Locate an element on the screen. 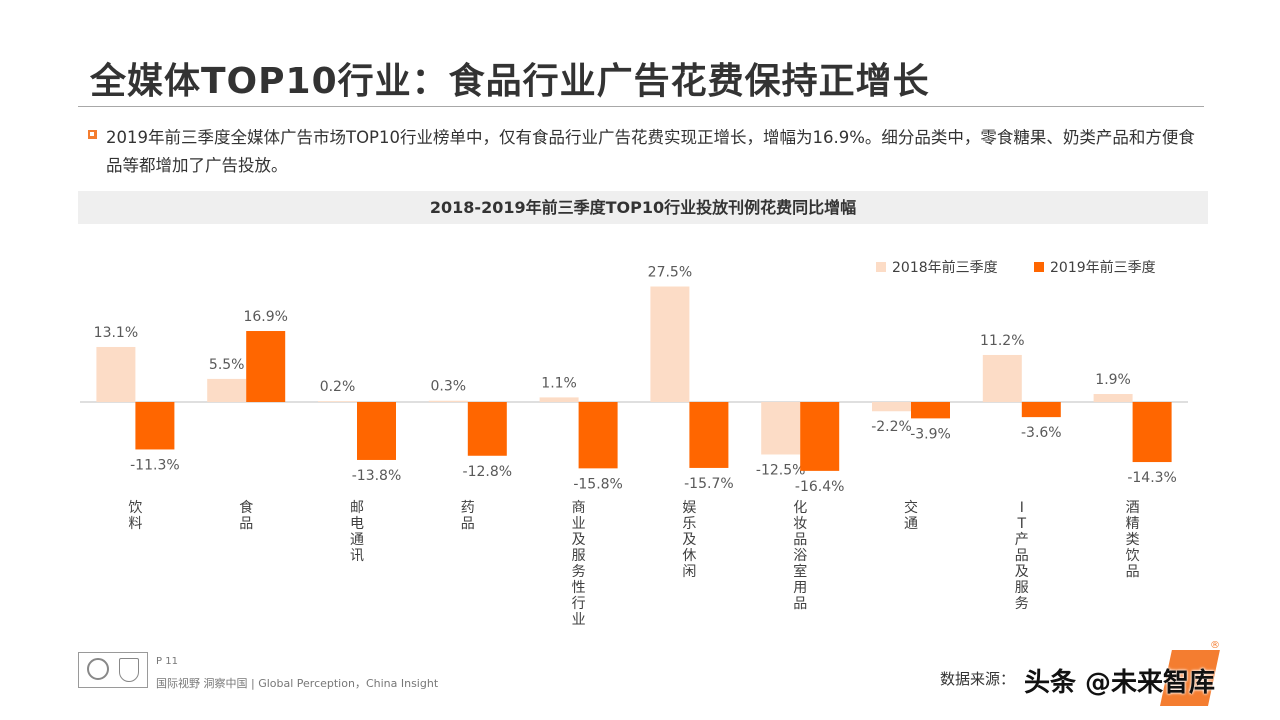  category-label-2-char-2: 品 is located at coordinates (246, 524).